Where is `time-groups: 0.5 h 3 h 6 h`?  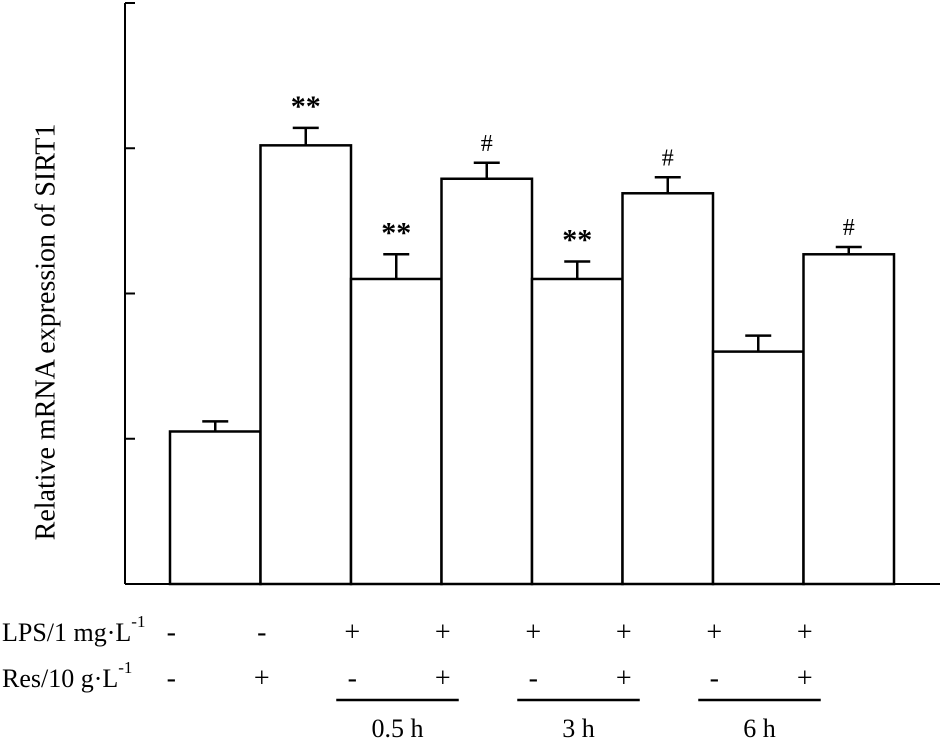
time-groups: 0.5 h 3 h 6 h is located at coordinates (578, 718).